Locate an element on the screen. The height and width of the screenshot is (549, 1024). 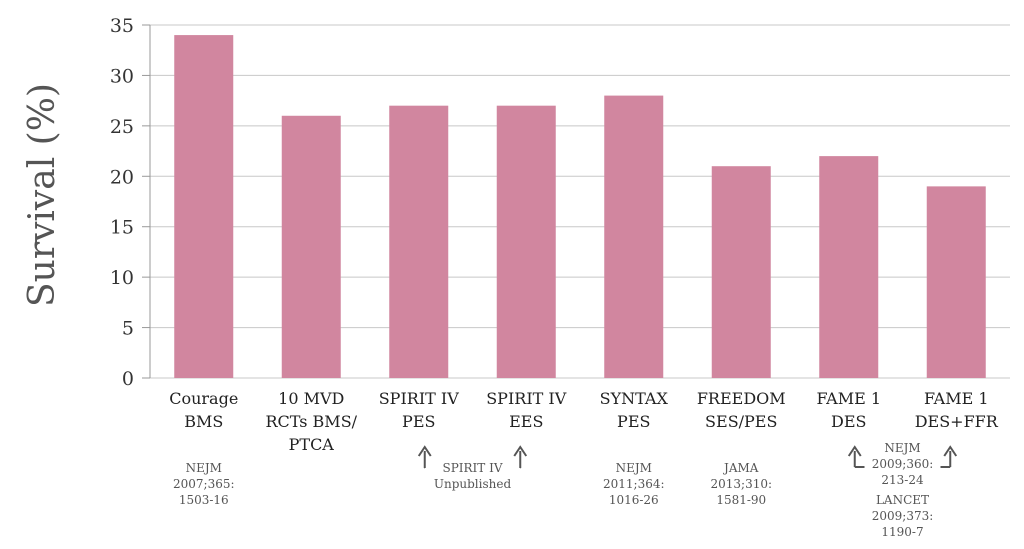
shared-reference-line: Unpublished is located at coordinates (473, 484).